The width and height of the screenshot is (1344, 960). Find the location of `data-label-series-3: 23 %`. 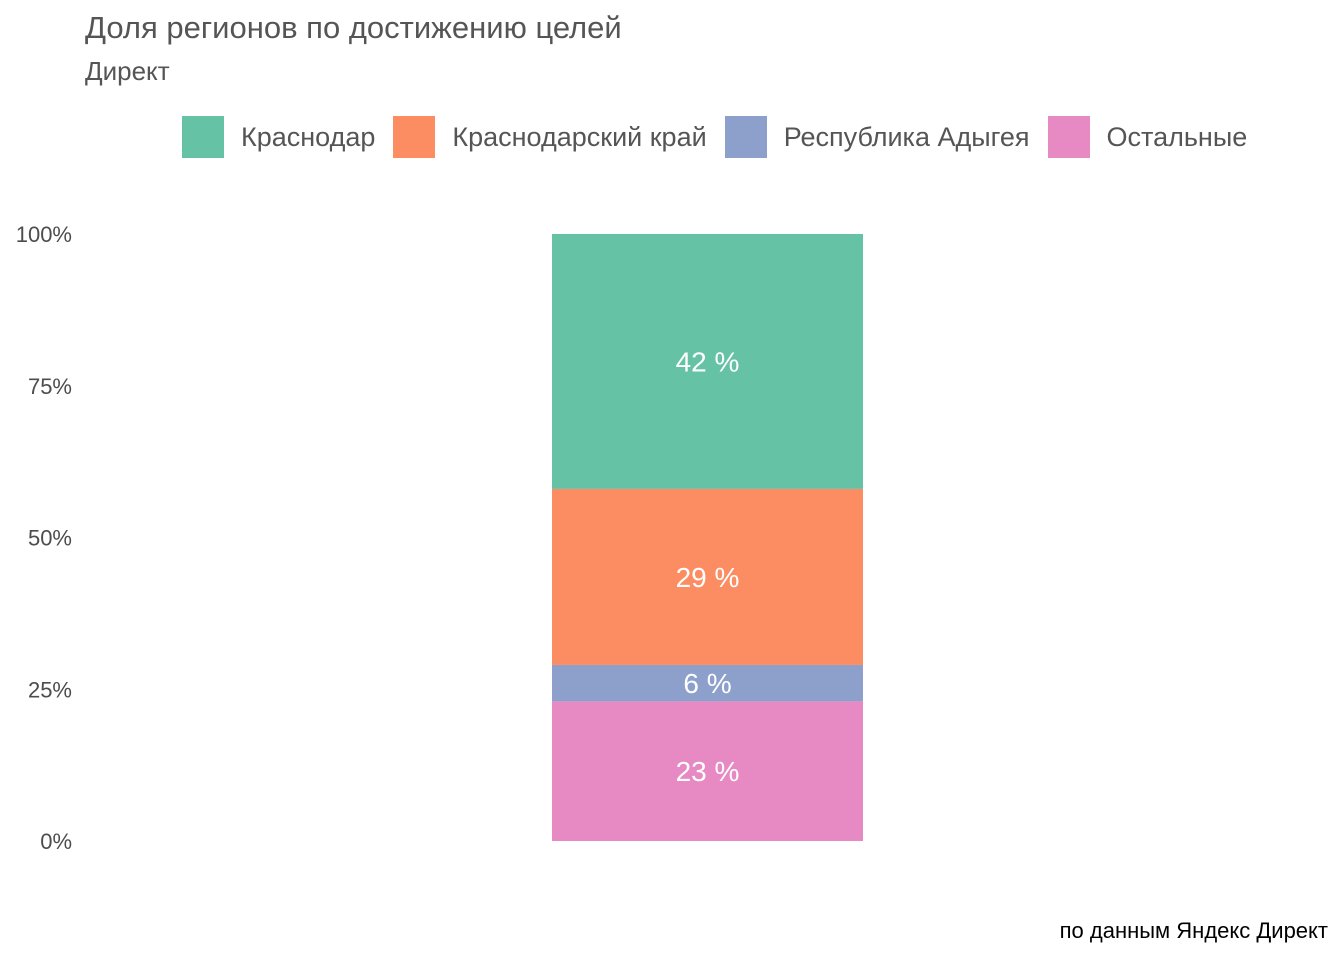

data-label-series-3: 23 % is located at coordinates (708, 771).